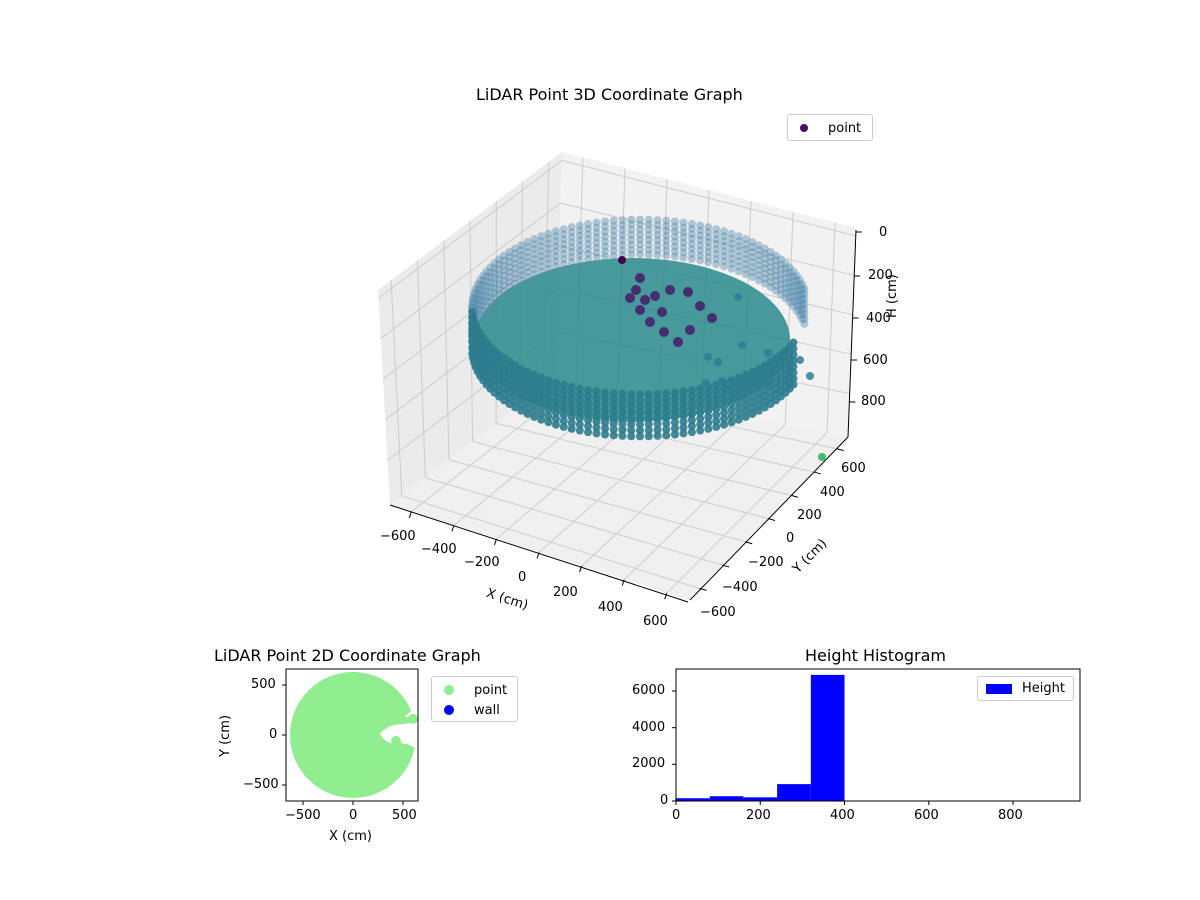 The image size is (1200, 900). What do you see at coordinates (832, 492) in the screenshot?
I see `y-tick: 400` at bounding box center [832, 492].